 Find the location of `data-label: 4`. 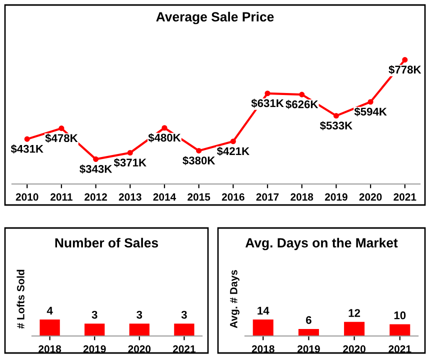

data-label: 4 is located at coordinates (49, 310).